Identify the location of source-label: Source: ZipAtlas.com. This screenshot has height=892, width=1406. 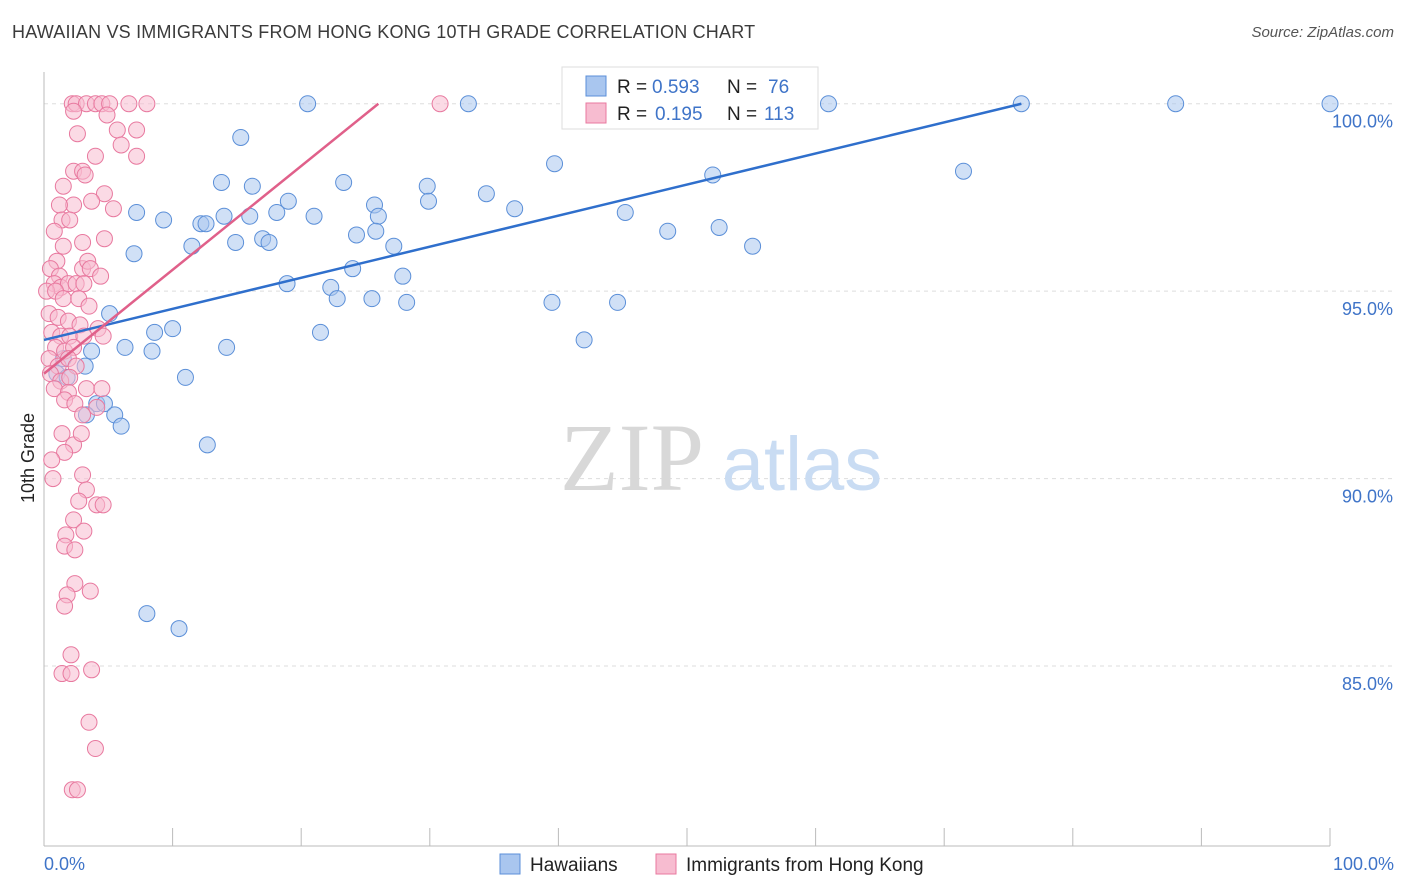
(1322, 32).